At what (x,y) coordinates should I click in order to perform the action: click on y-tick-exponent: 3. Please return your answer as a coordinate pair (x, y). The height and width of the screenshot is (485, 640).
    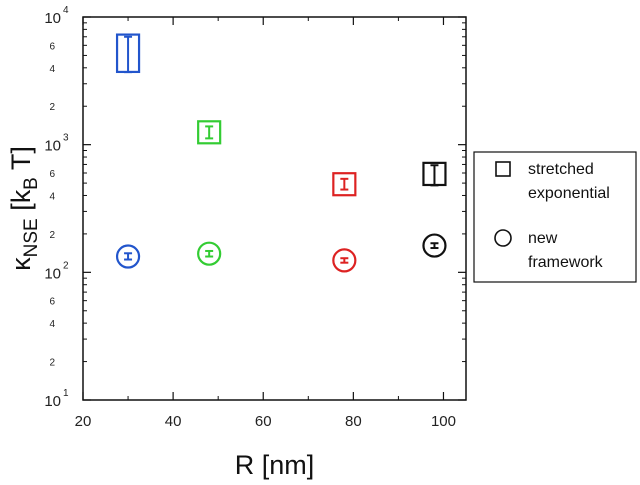
    Looking at the image, I should click on (66, 138).